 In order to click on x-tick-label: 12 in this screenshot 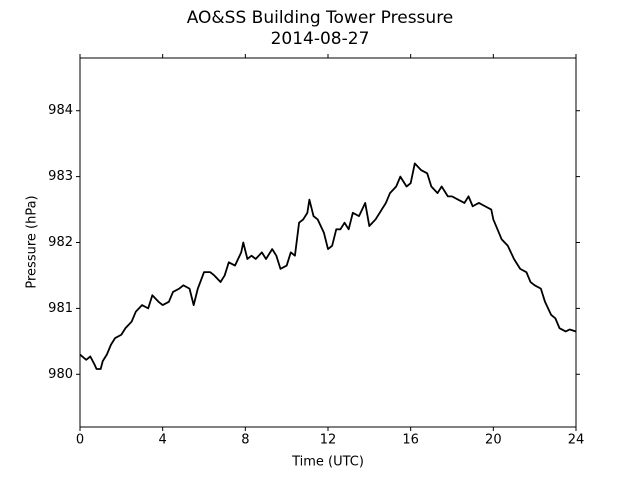, I will do `click(328, 440)`.